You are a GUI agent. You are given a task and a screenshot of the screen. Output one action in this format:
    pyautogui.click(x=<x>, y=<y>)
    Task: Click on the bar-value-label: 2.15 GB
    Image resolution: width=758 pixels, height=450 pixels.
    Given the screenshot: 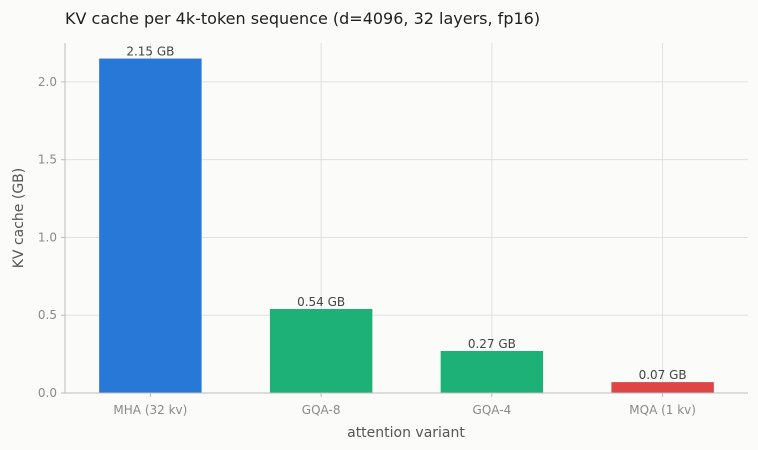 What is the action you would take?
    pyautogui.click(x=150, y=52)
    